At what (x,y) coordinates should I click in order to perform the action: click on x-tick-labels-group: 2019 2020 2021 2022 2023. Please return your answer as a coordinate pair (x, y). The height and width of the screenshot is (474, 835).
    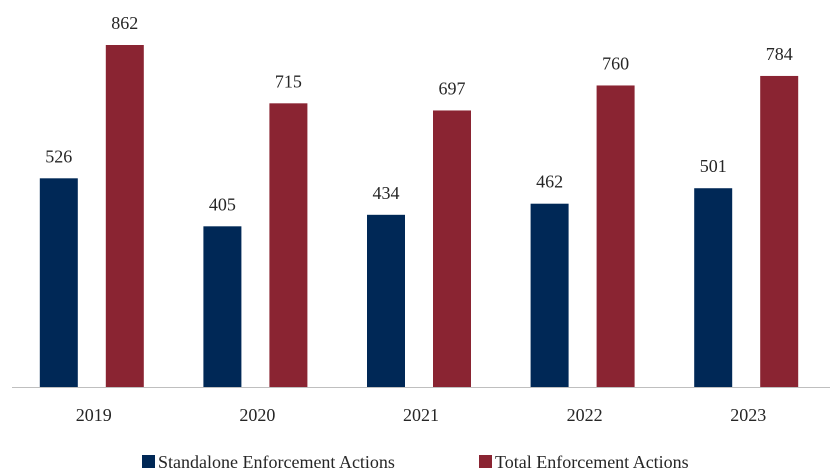
    Looking at the image, I should click on (421, 415).